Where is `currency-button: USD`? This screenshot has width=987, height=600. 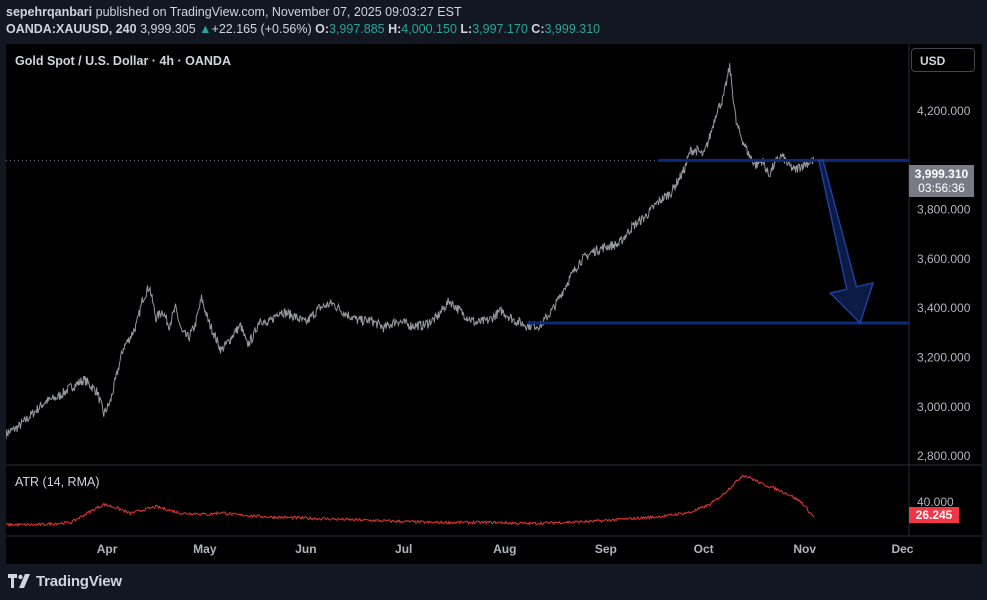
currency-button: USD is located at coordinates (943, 60).